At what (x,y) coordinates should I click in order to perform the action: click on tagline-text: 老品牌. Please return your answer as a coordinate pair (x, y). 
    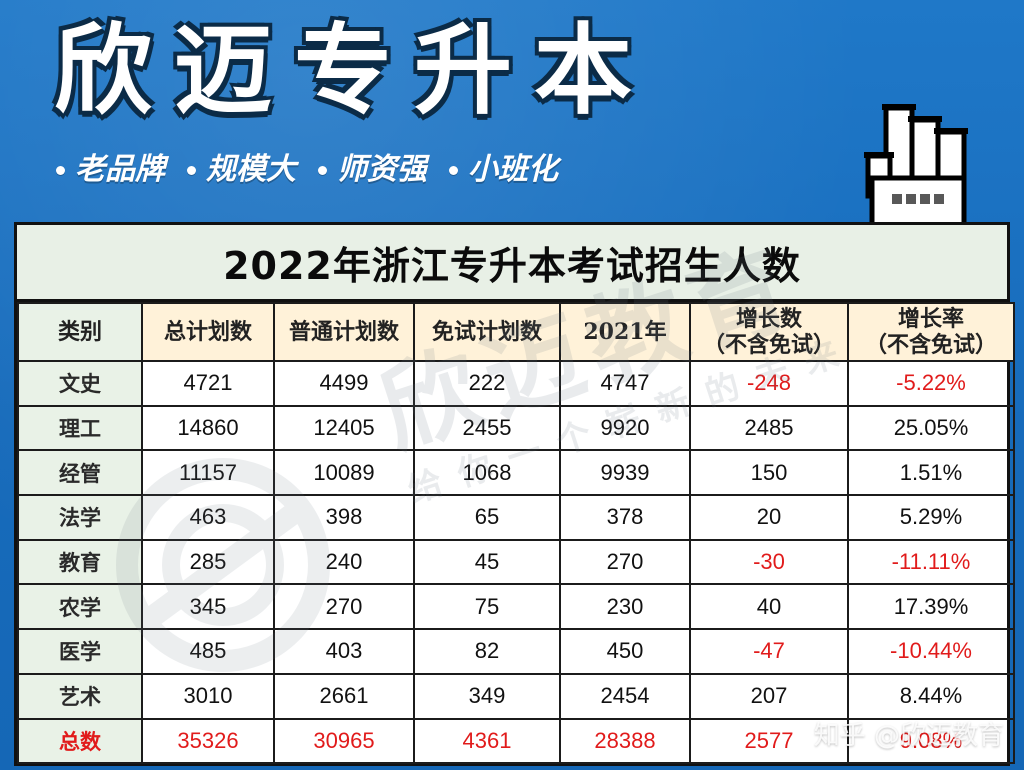
    Looking at the image, I should click on (120, 169).